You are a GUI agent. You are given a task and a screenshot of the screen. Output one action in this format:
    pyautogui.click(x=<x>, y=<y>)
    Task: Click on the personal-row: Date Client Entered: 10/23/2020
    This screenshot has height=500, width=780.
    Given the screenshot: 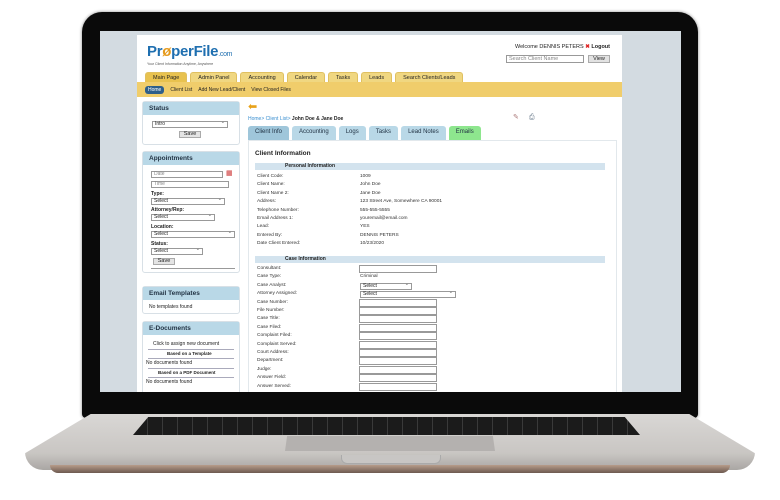 What is the action you would take?
    pyautogui.click(x=320, y=244)
    